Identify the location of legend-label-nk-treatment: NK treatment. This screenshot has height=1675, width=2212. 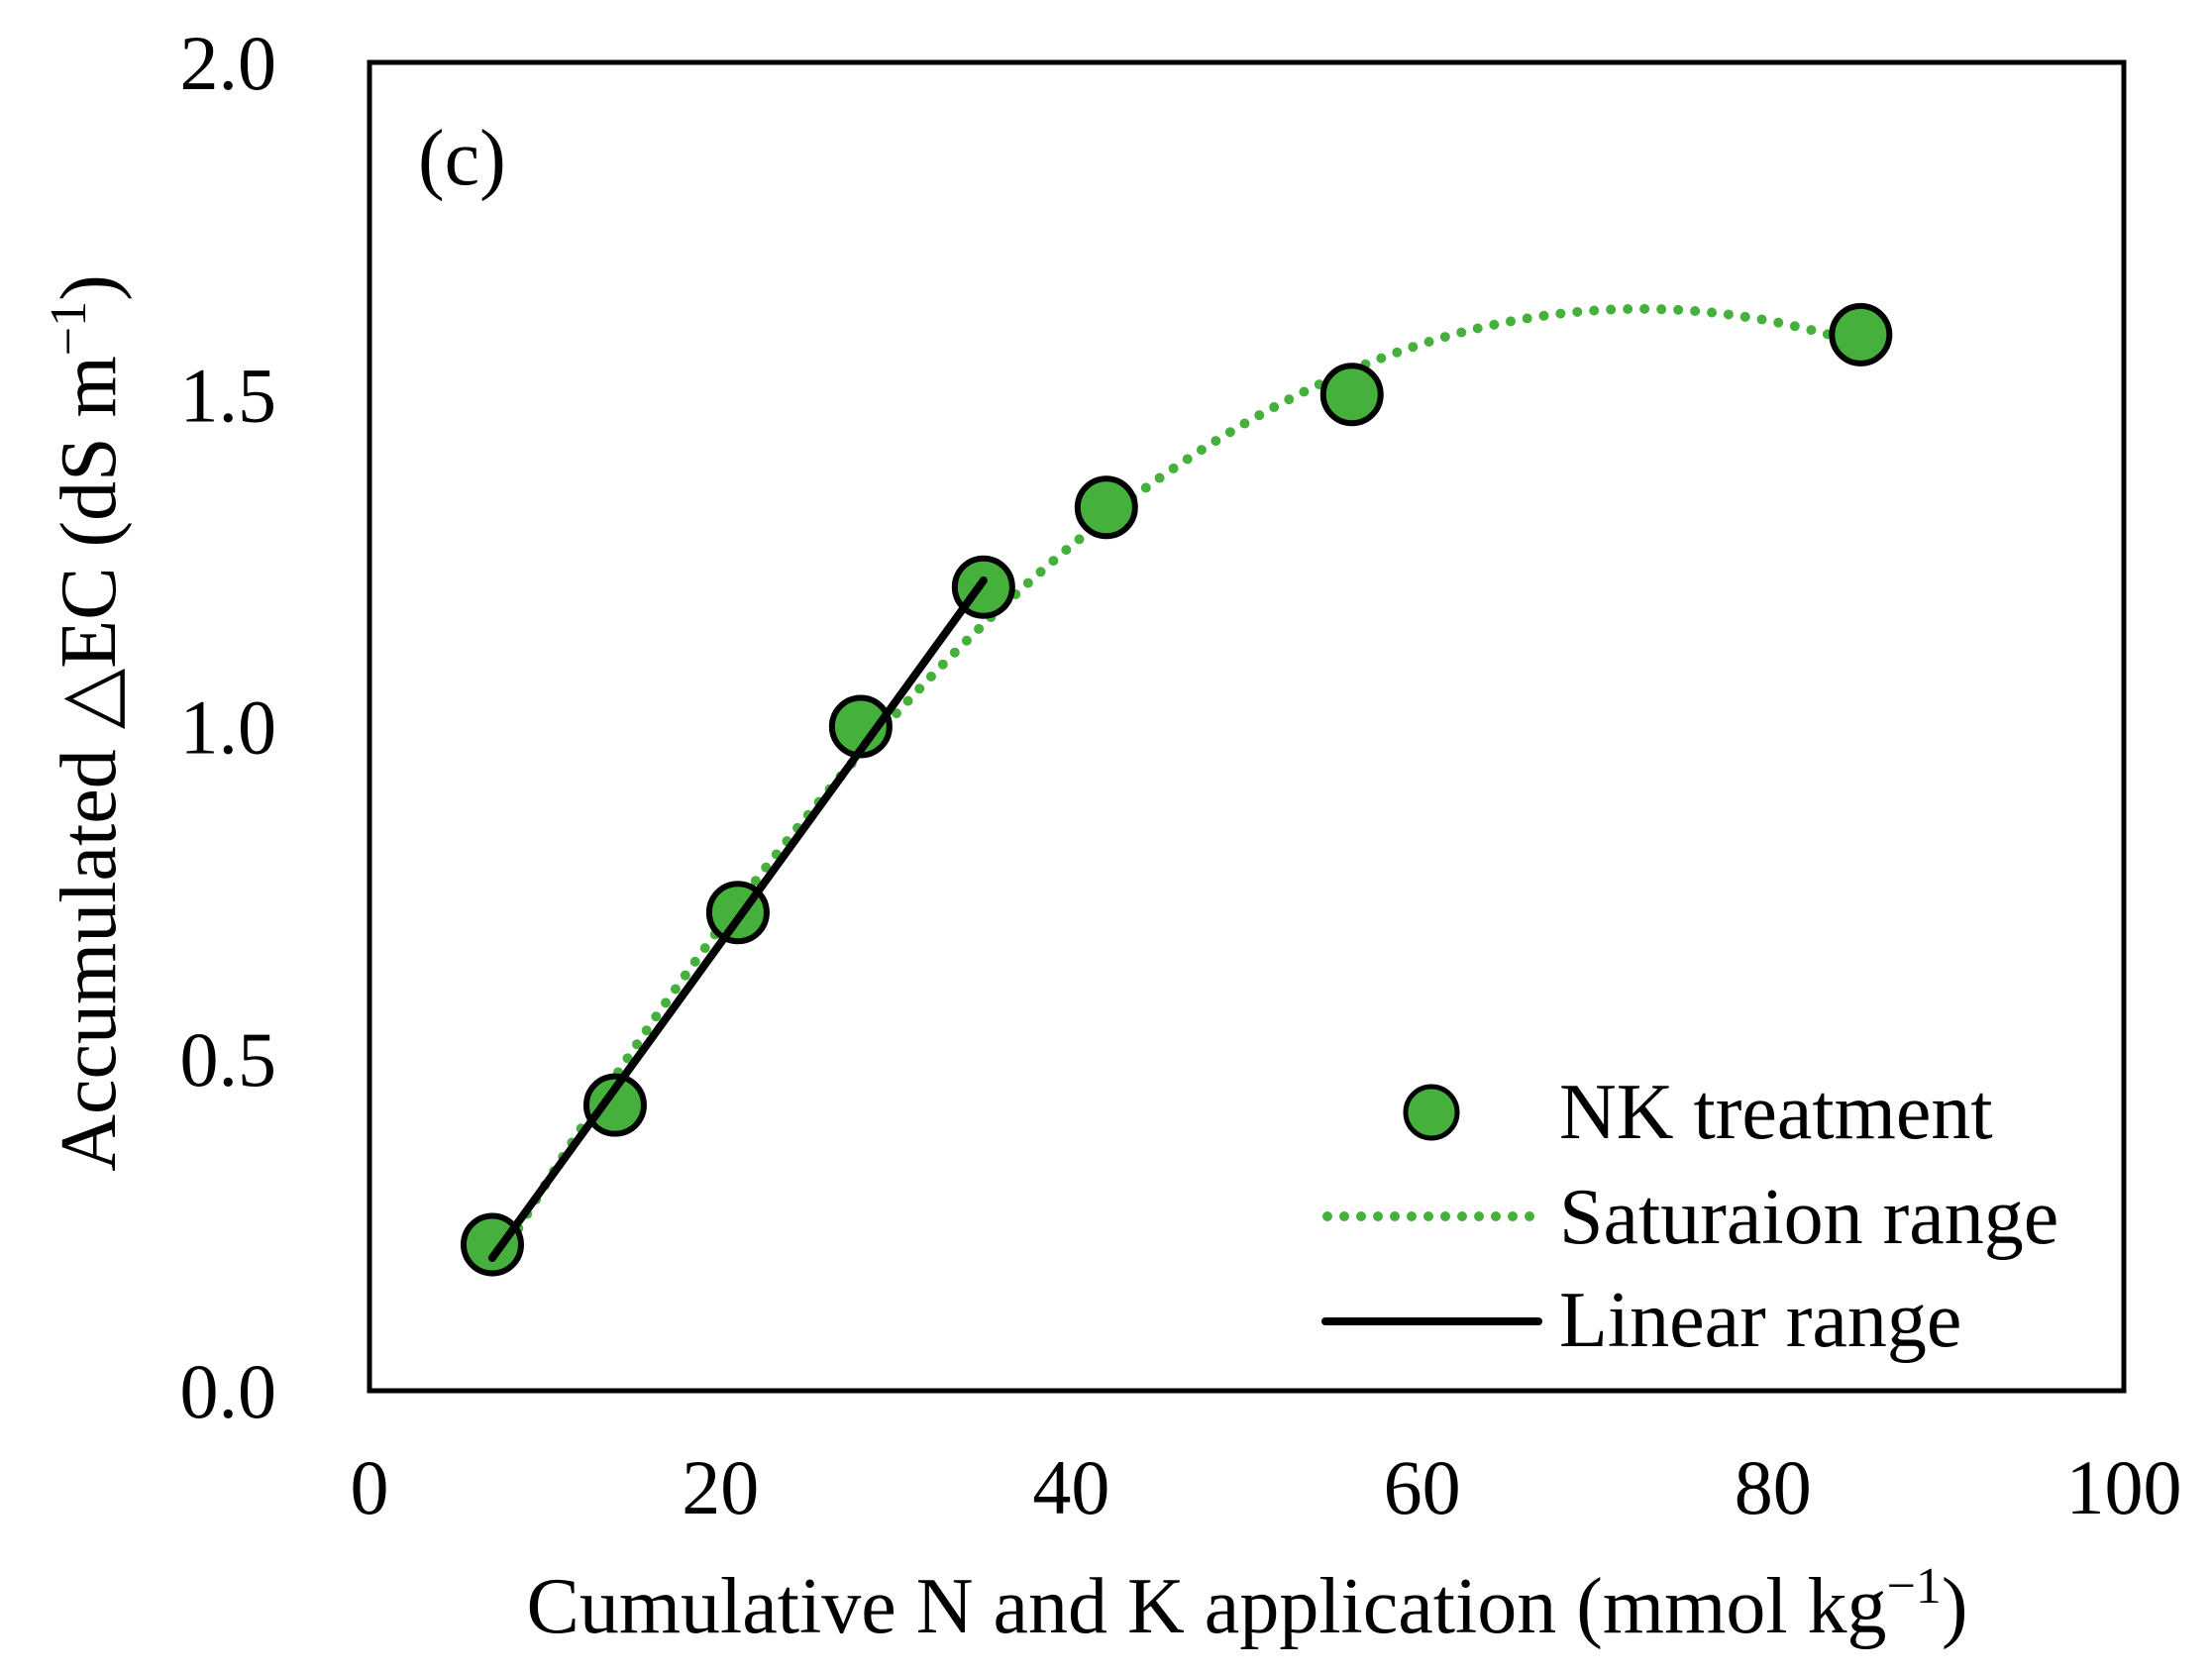
(1776, 1112).